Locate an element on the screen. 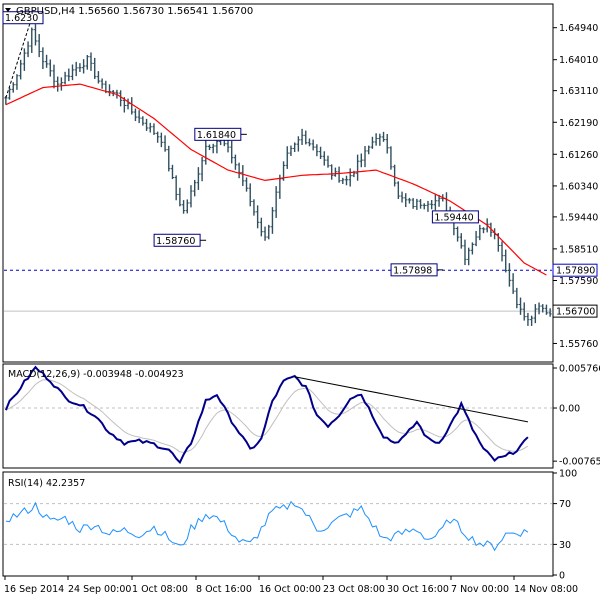  macd-main-line is located at coordinates (266, 415).